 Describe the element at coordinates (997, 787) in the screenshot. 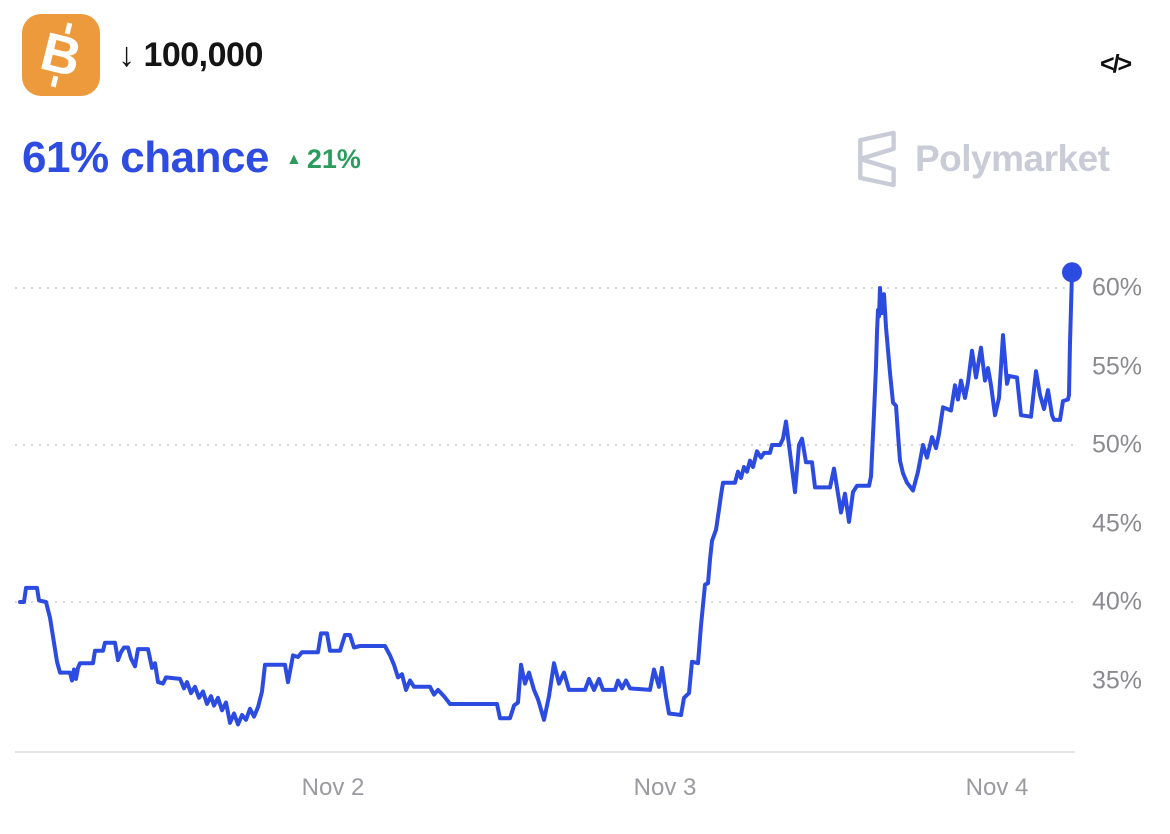

I see `x-axis-label: Nov 4` at that location.